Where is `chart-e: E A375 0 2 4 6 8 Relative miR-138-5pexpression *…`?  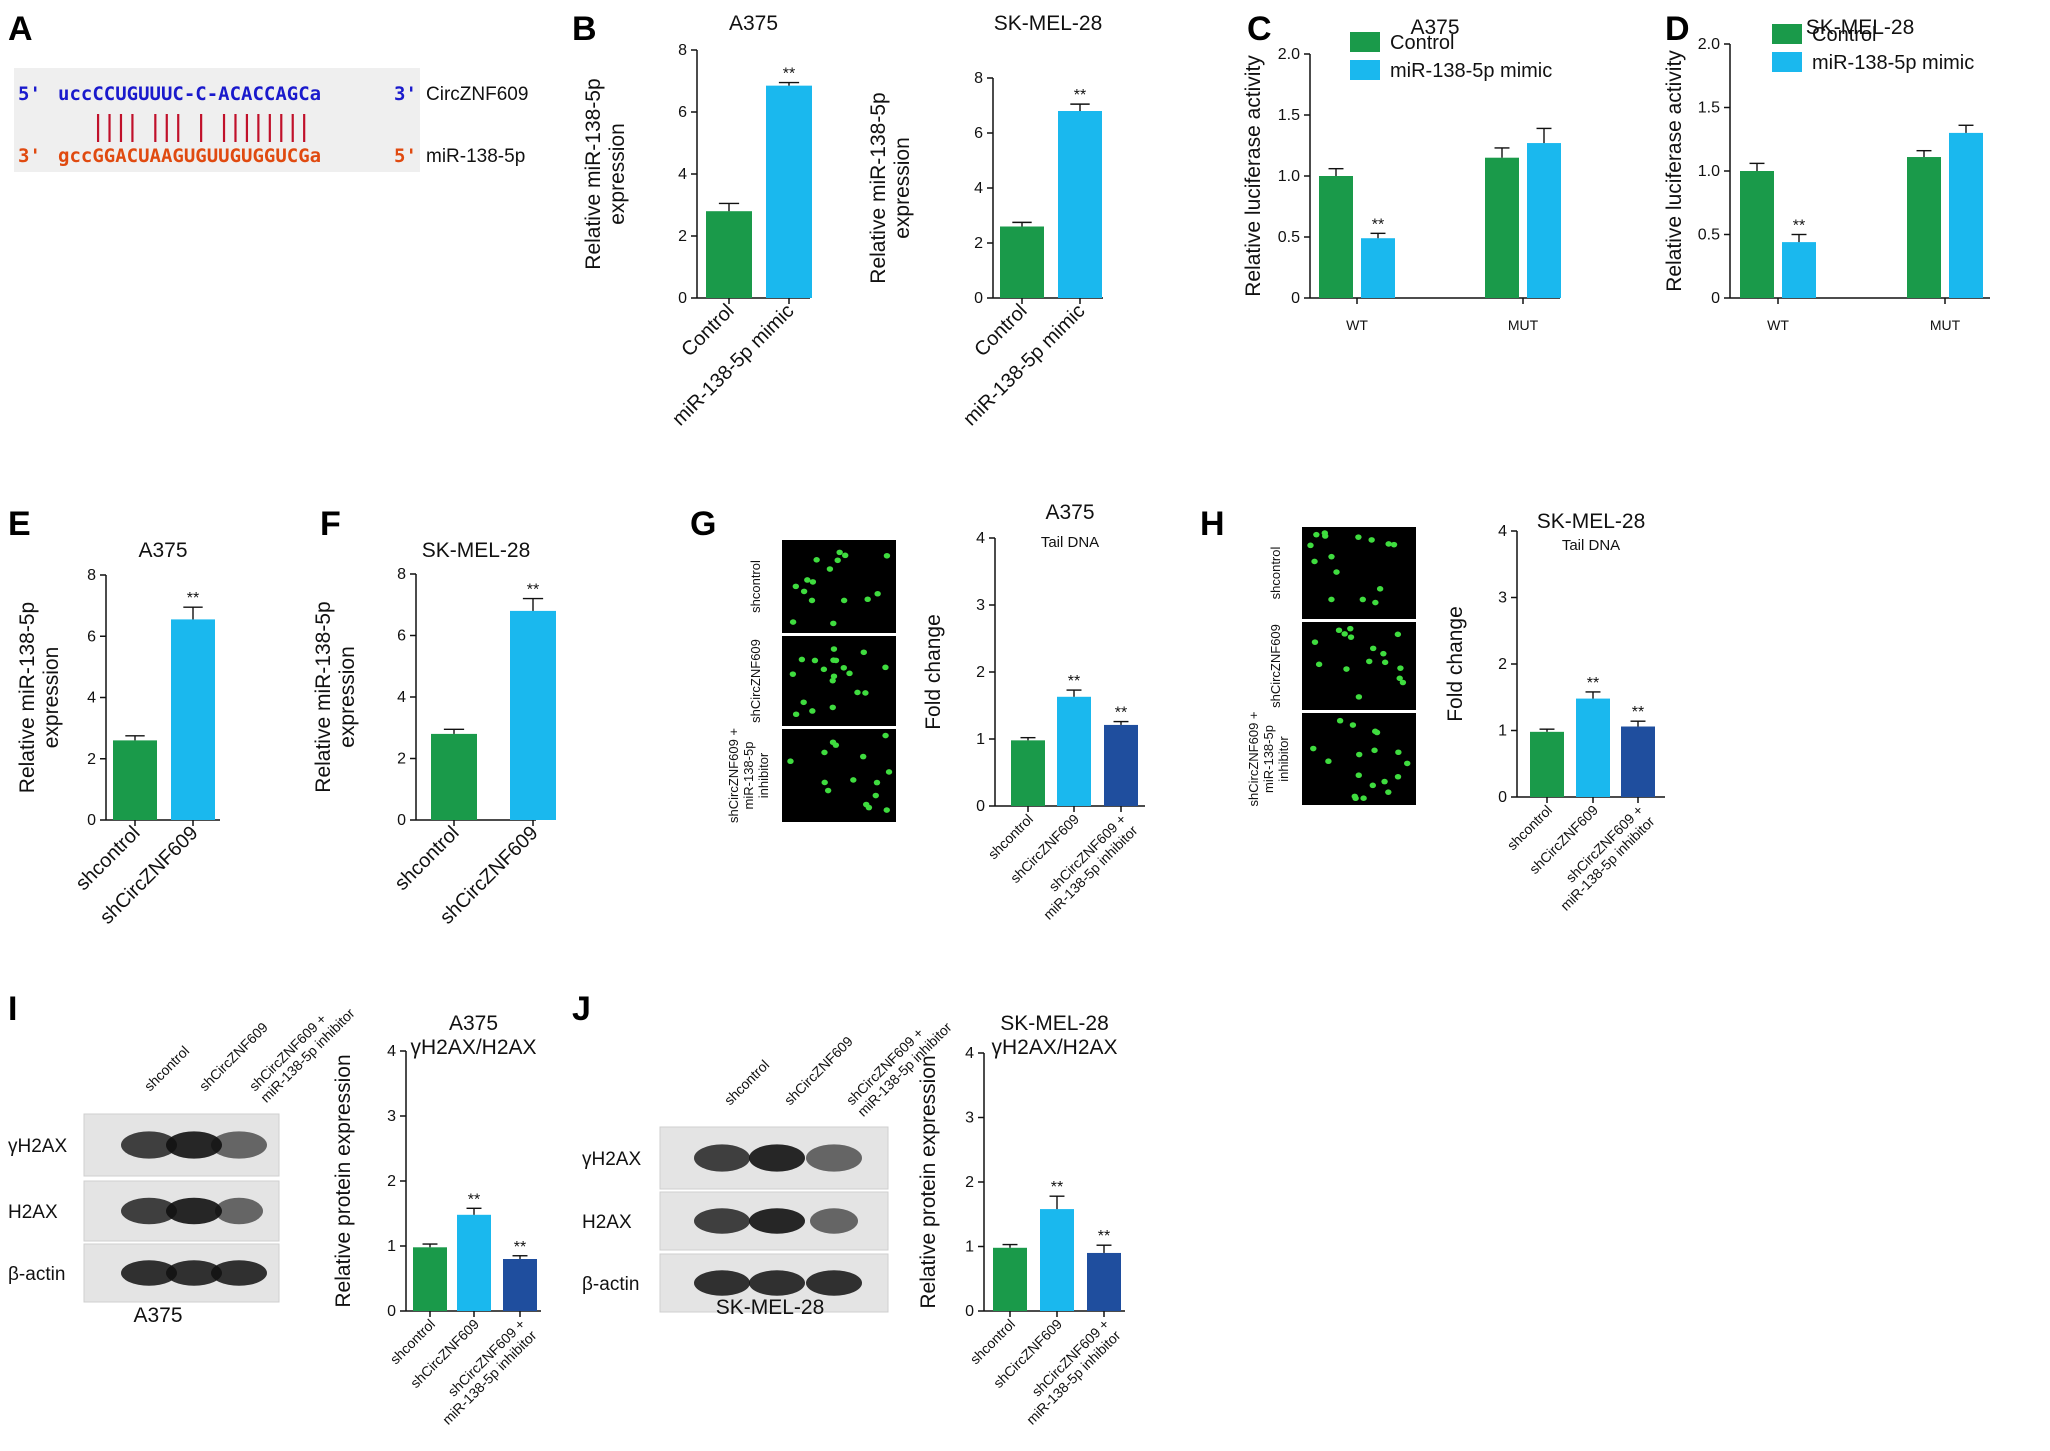
chart-e: E A375 0 2 4 6 8 Relative miR-138-5pexpression *… is located at coordinates (114, 717).